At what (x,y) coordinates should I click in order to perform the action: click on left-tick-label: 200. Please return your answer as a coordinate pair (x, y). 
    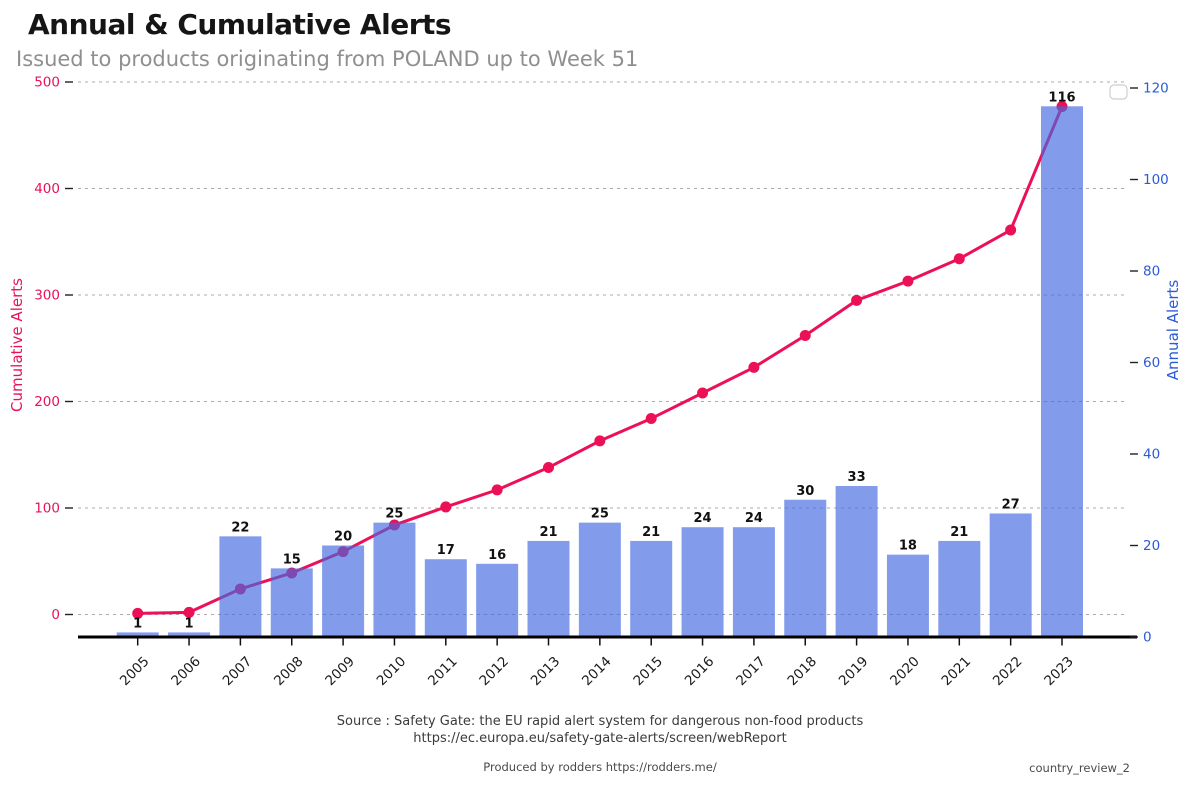
    Looking at the image, I should click on (47, 402).